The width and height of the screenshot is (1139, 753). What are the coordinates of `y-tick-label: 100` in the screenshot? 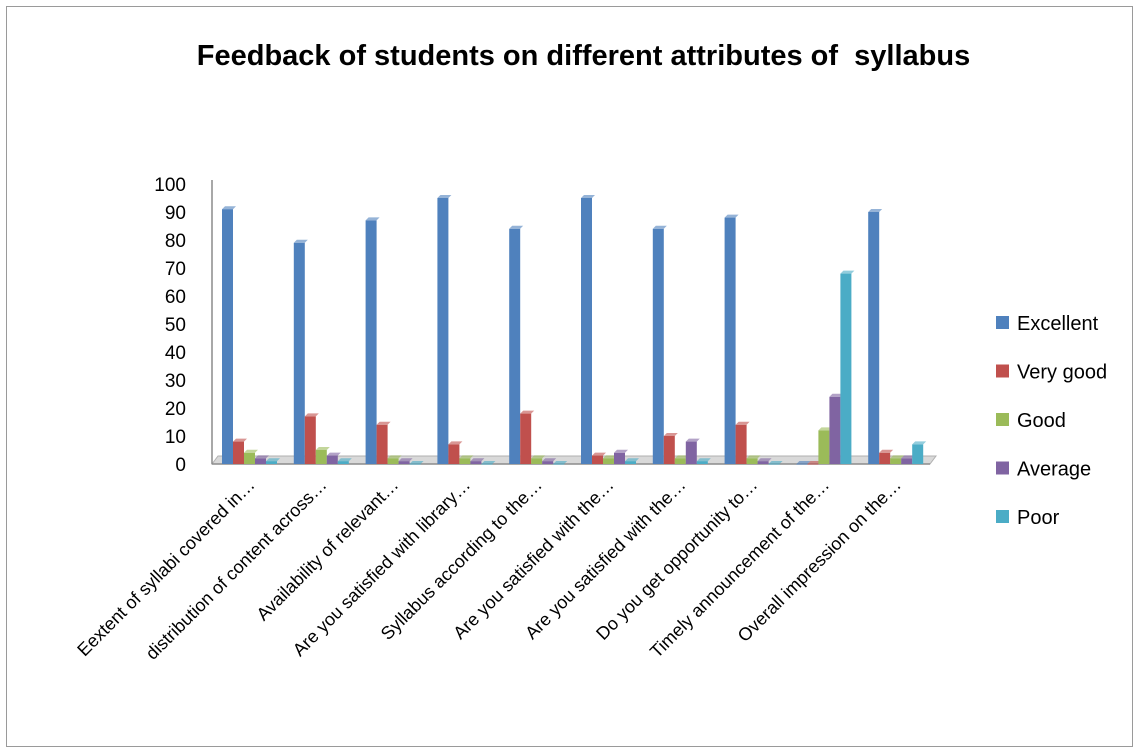 It's located at (170, 185).